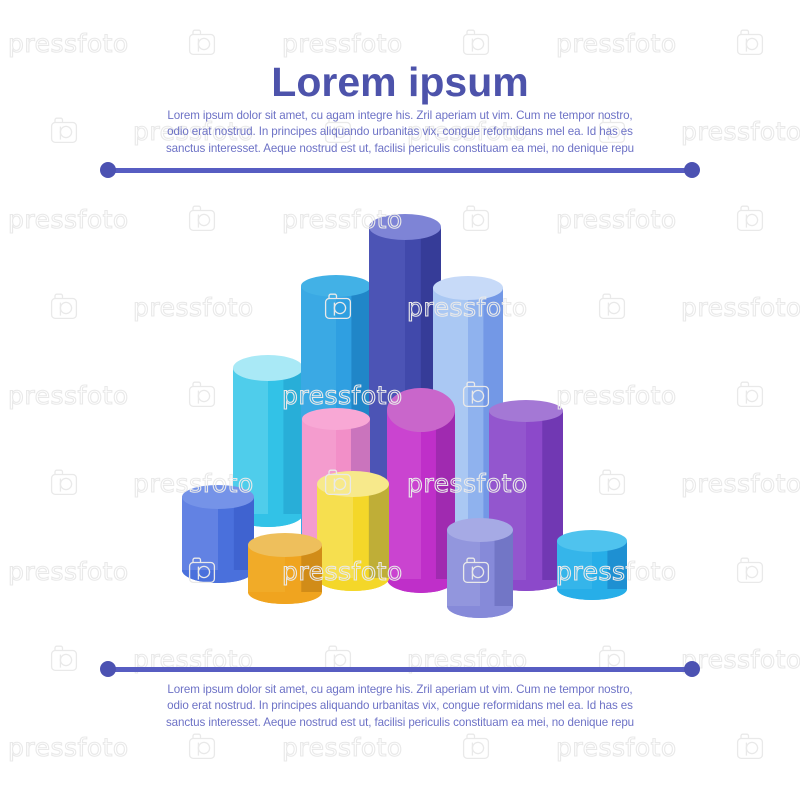 The height and width of the screenshot is (800, 800). I want to click on cylinder-purple, so click(526, 495).